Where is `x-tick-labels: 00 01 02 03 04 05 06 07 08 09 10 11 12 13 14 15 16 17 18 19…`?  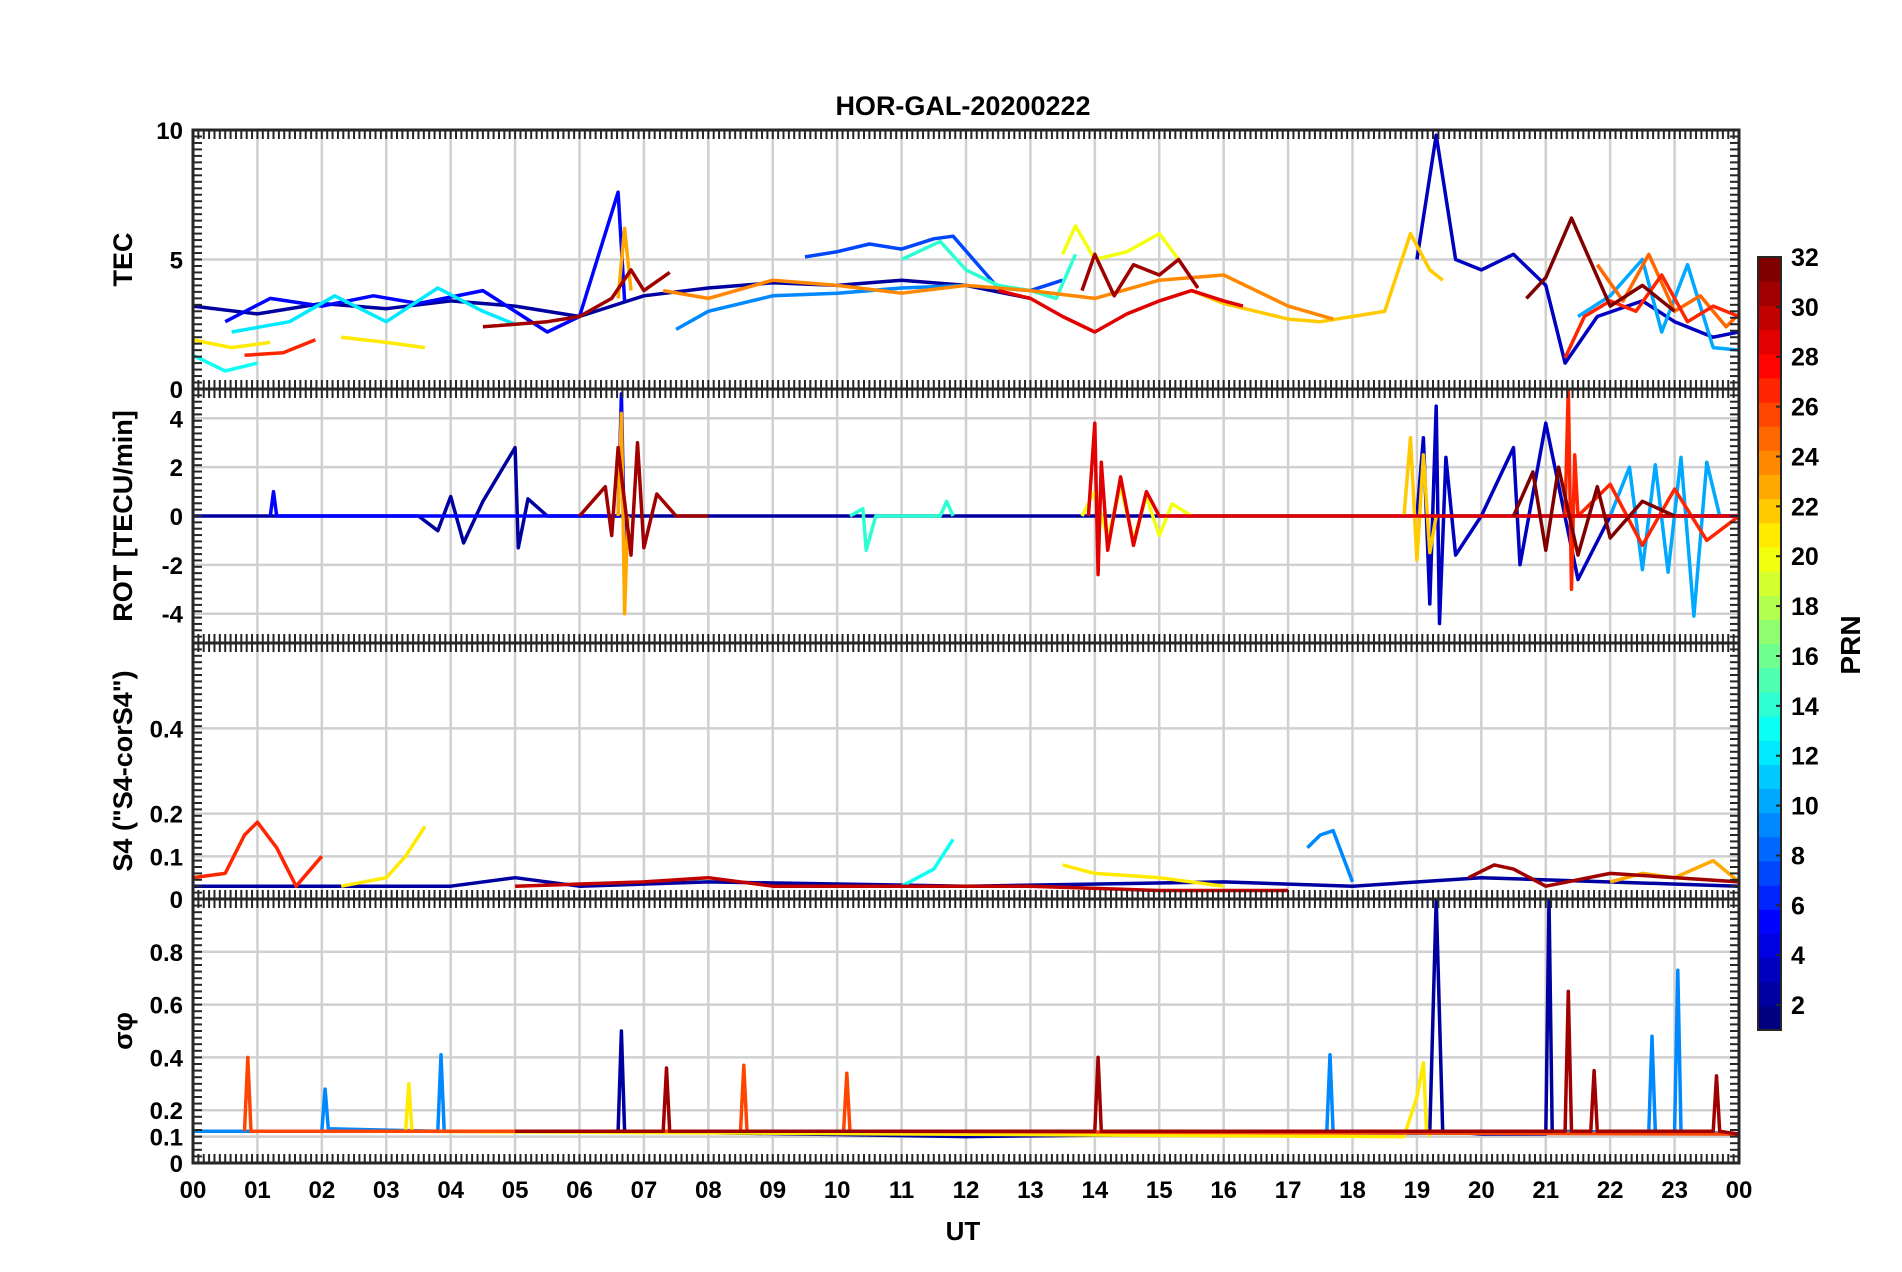 x-tick-labels: 00 01 02 03 04 05 06 07 08 09 10 11 12 13 14 15 16 17 18 19… is located at coordinates (966, 1190).